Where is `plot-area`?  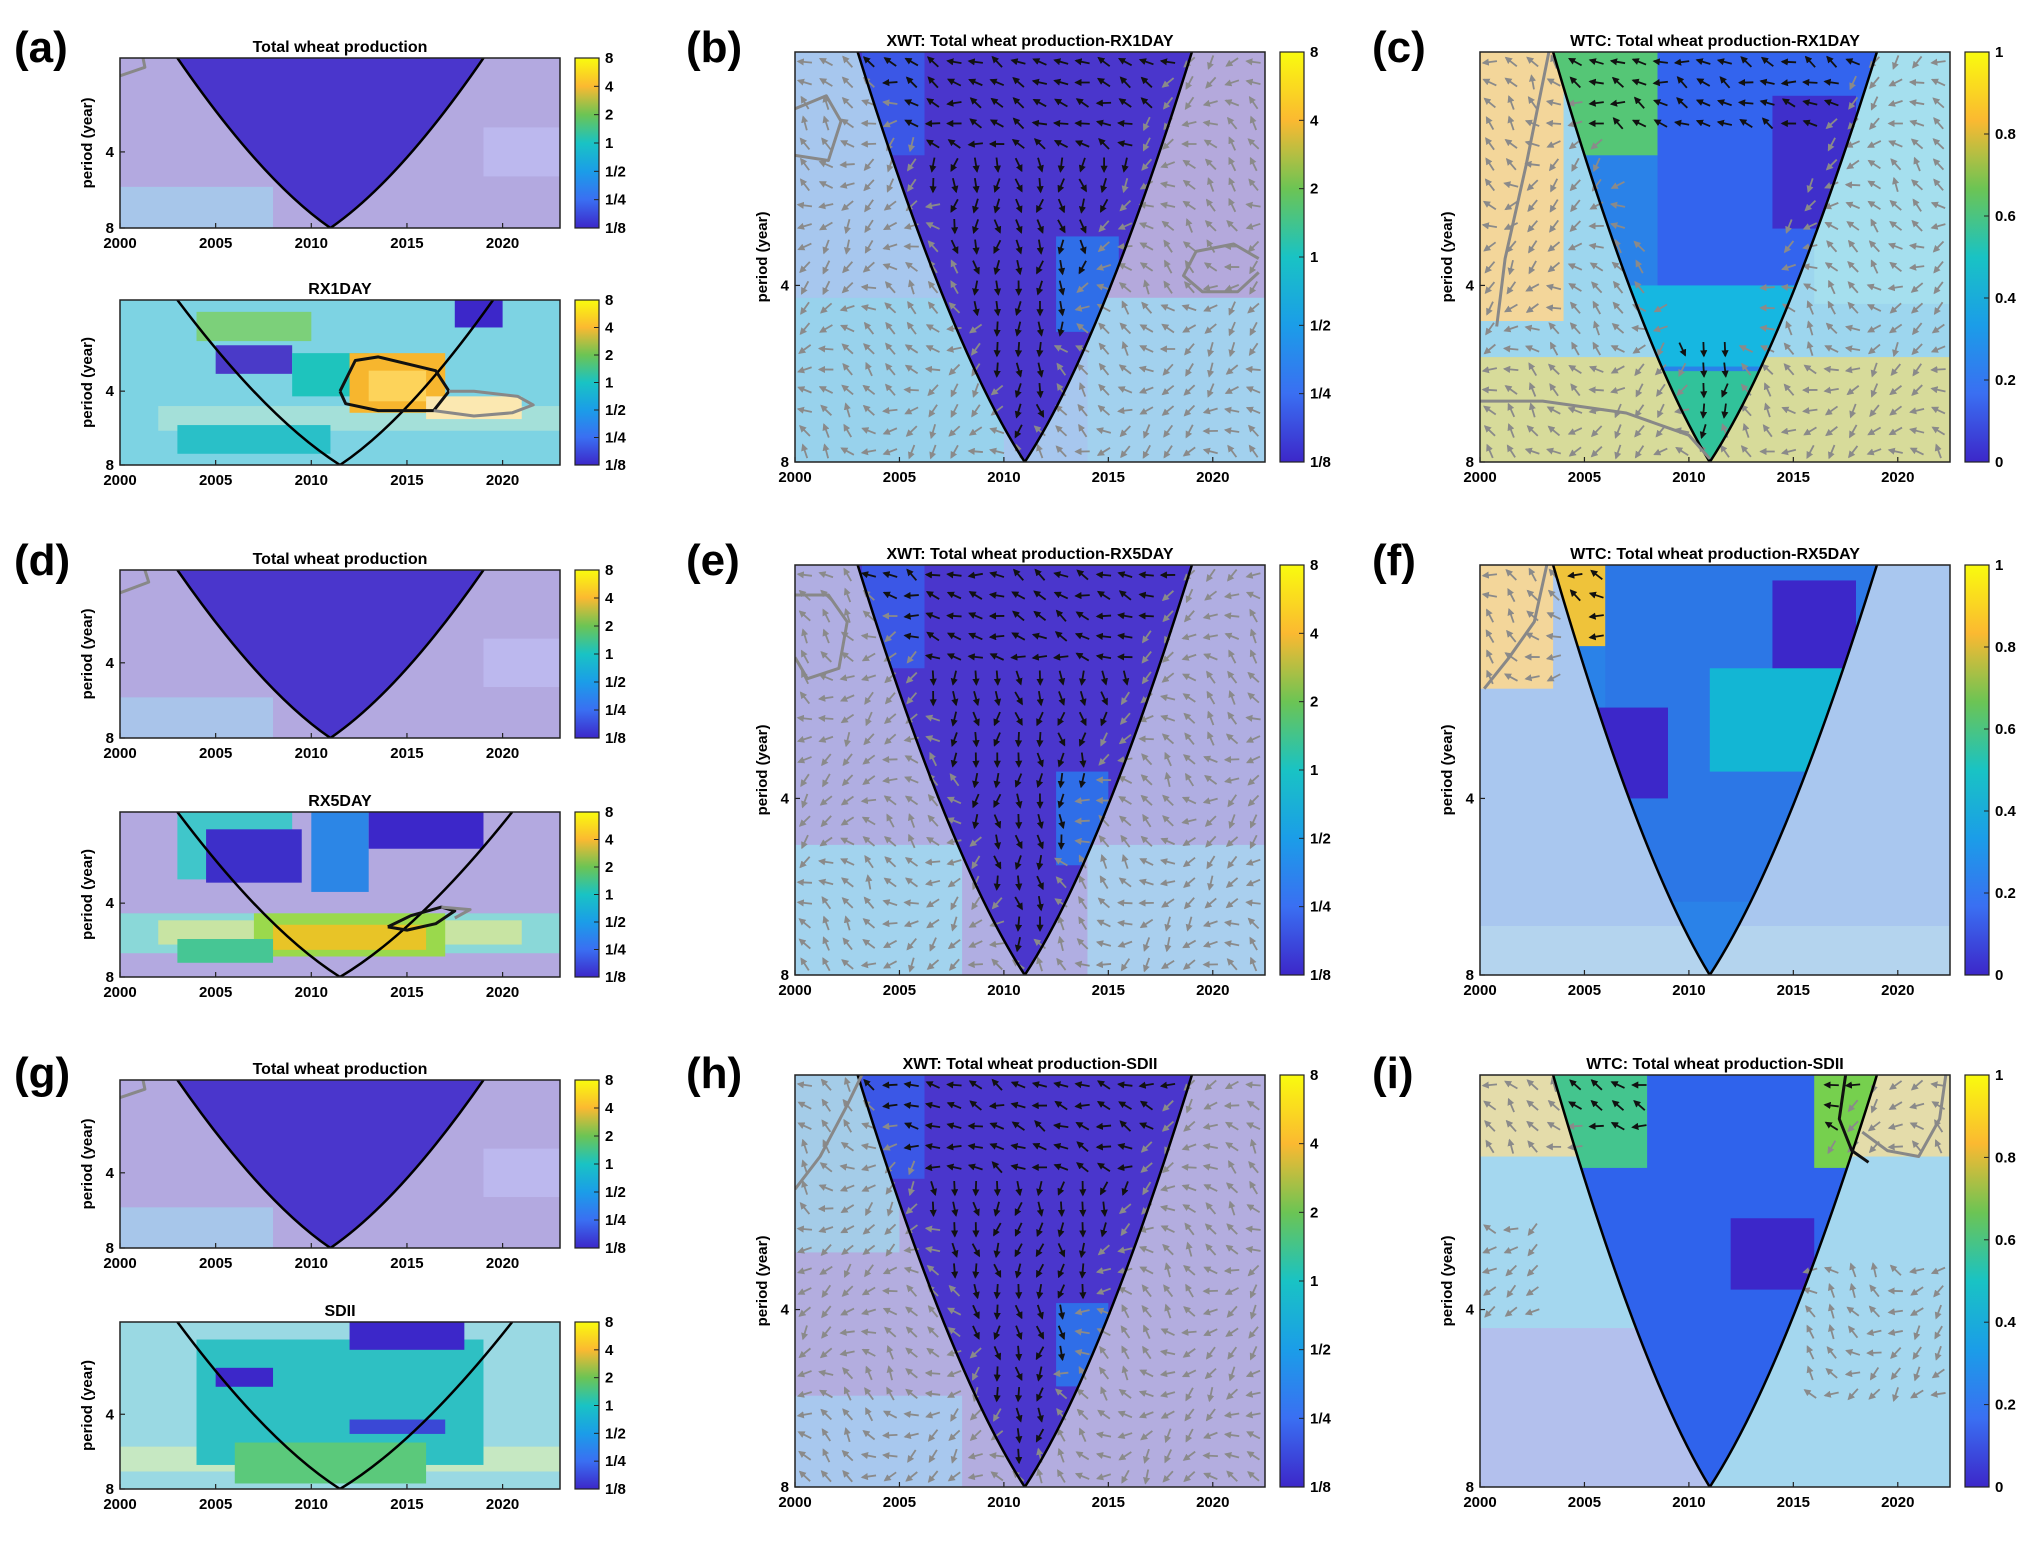 plot-area is located at coordinates (340, 894).